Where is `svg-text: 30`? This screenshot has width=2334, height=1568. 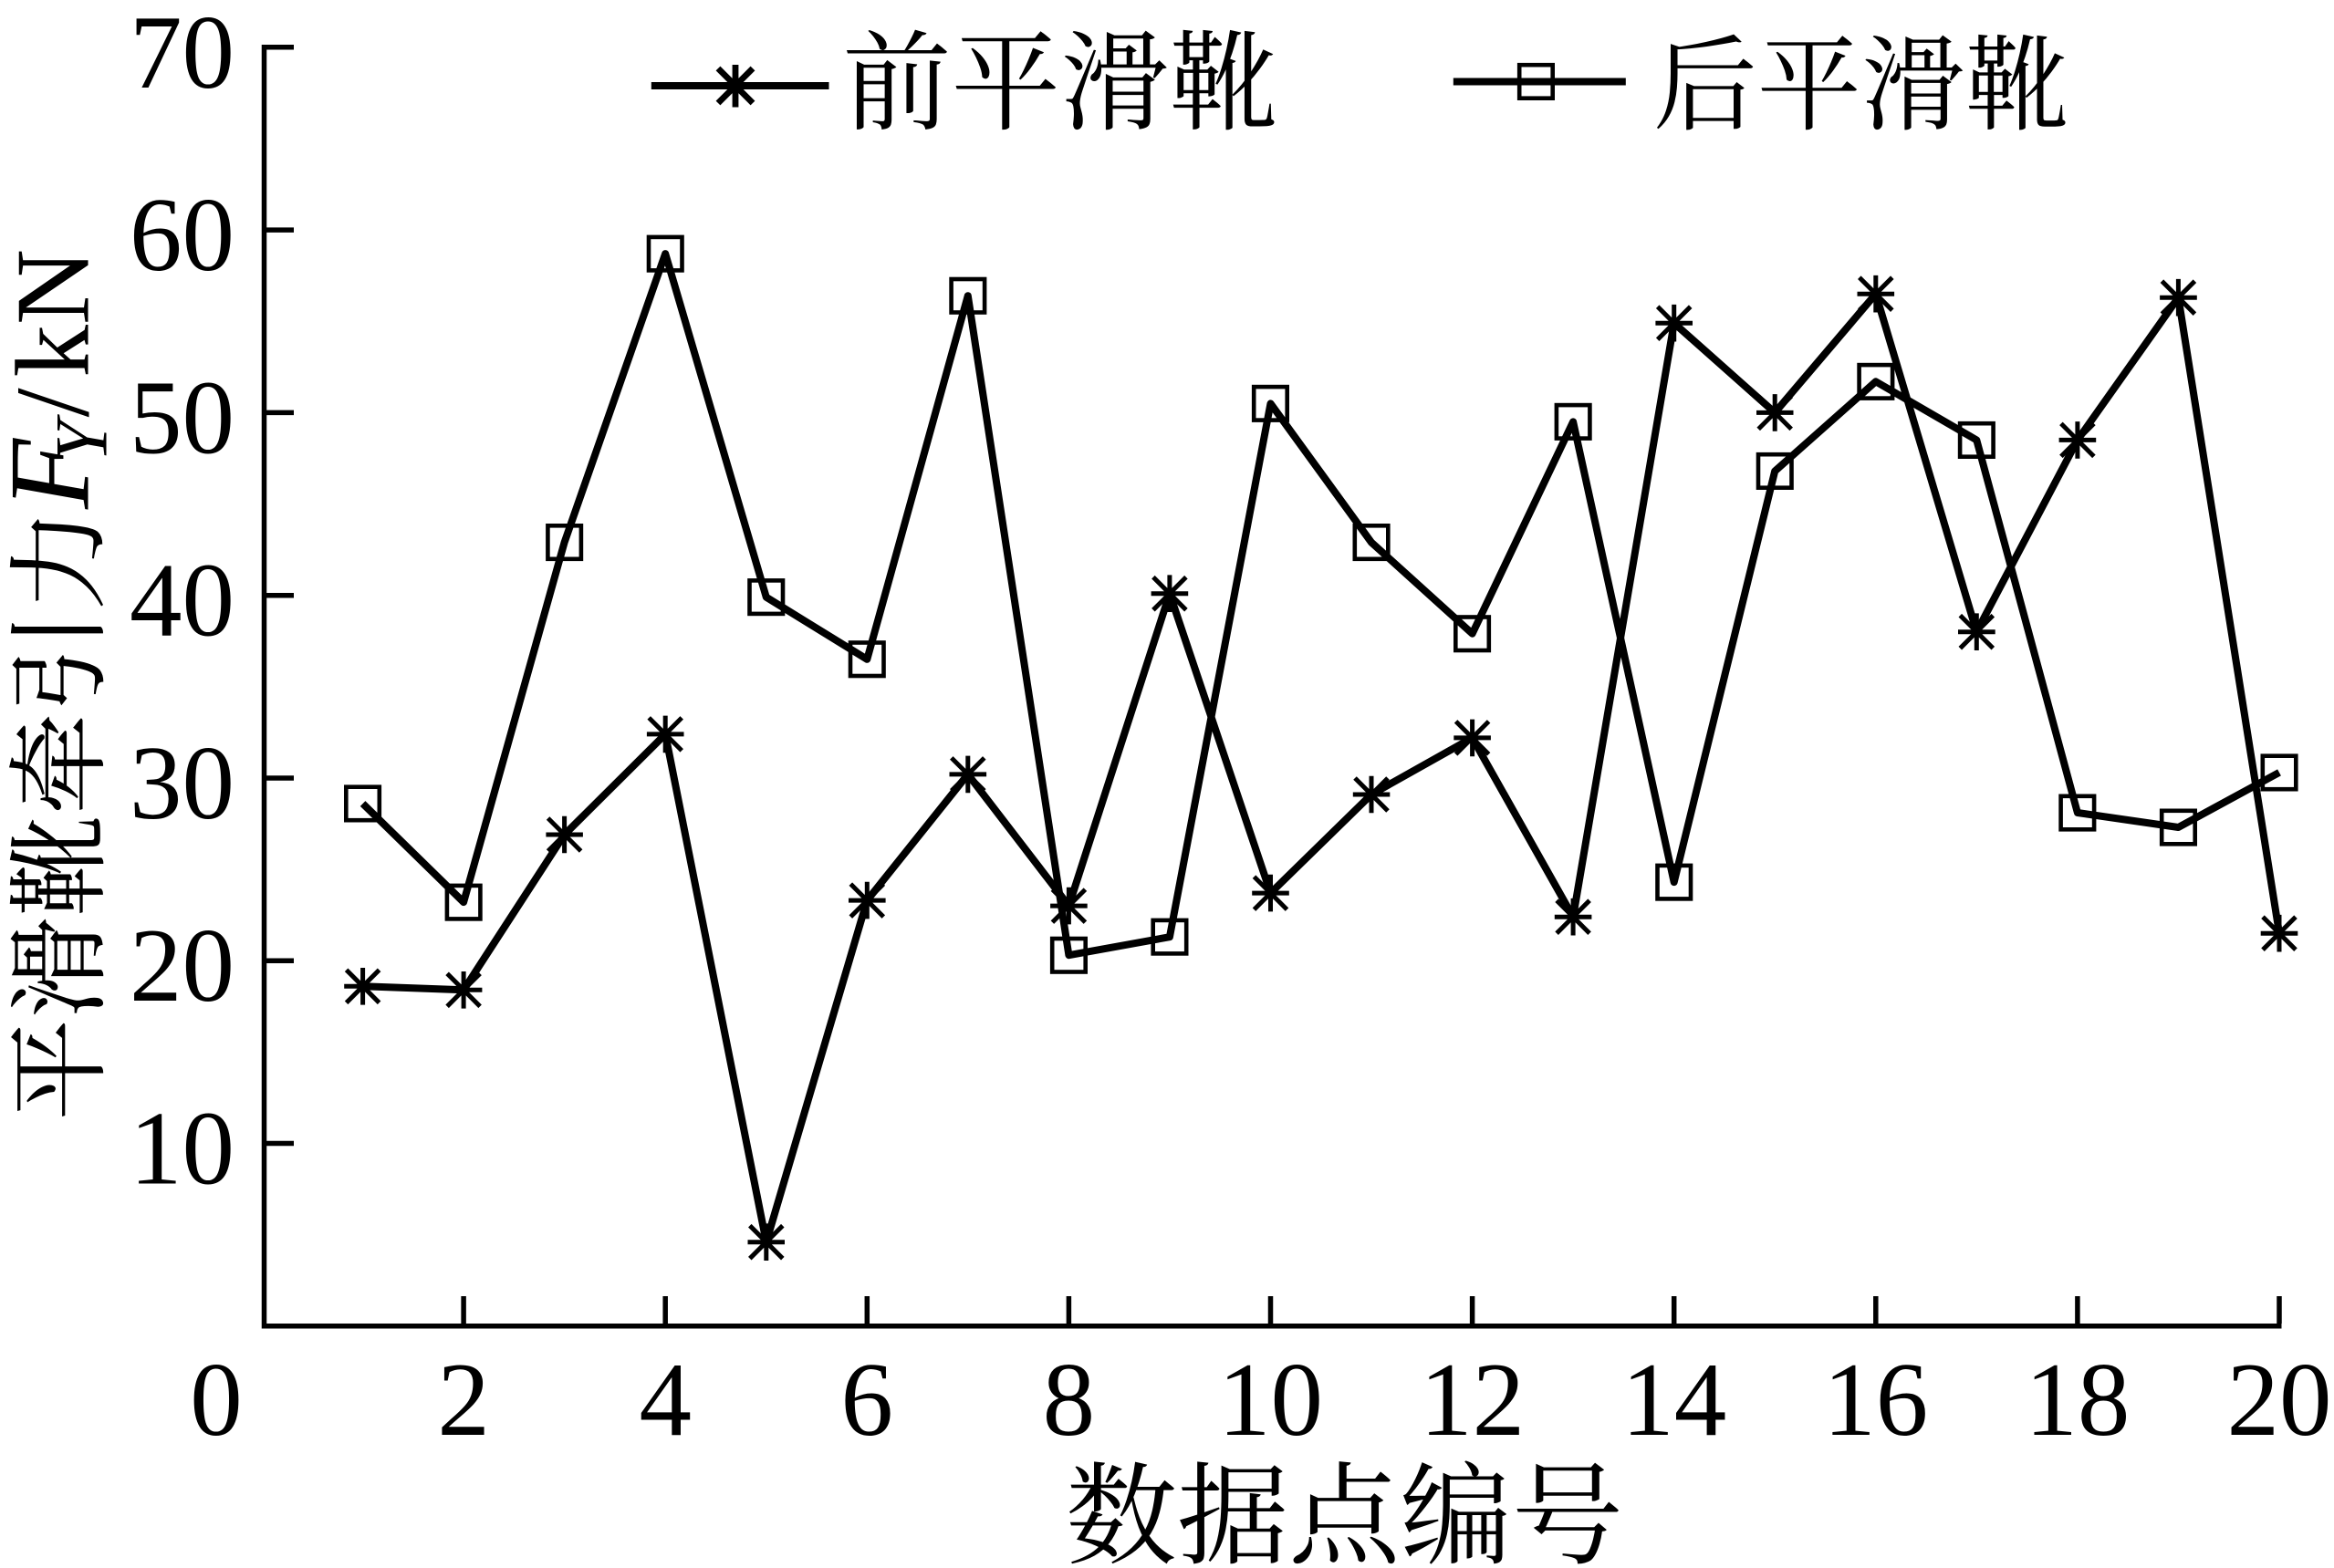 svg-text: 30 is located at coordinates (182, 783).